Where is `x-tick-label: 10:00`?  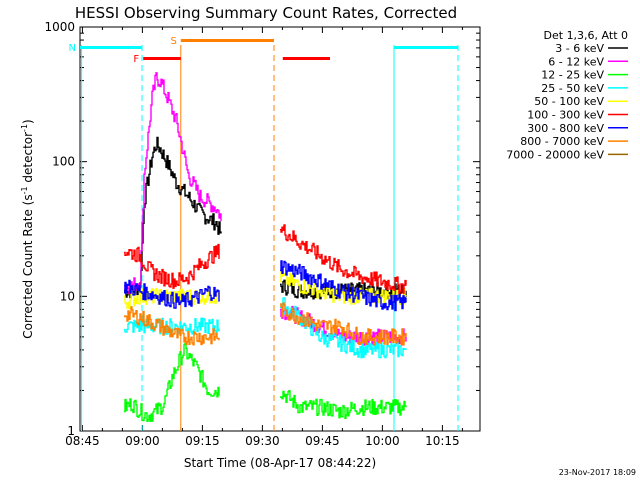
x-tick-label: 10:00 is located at coordinates (382, 441).